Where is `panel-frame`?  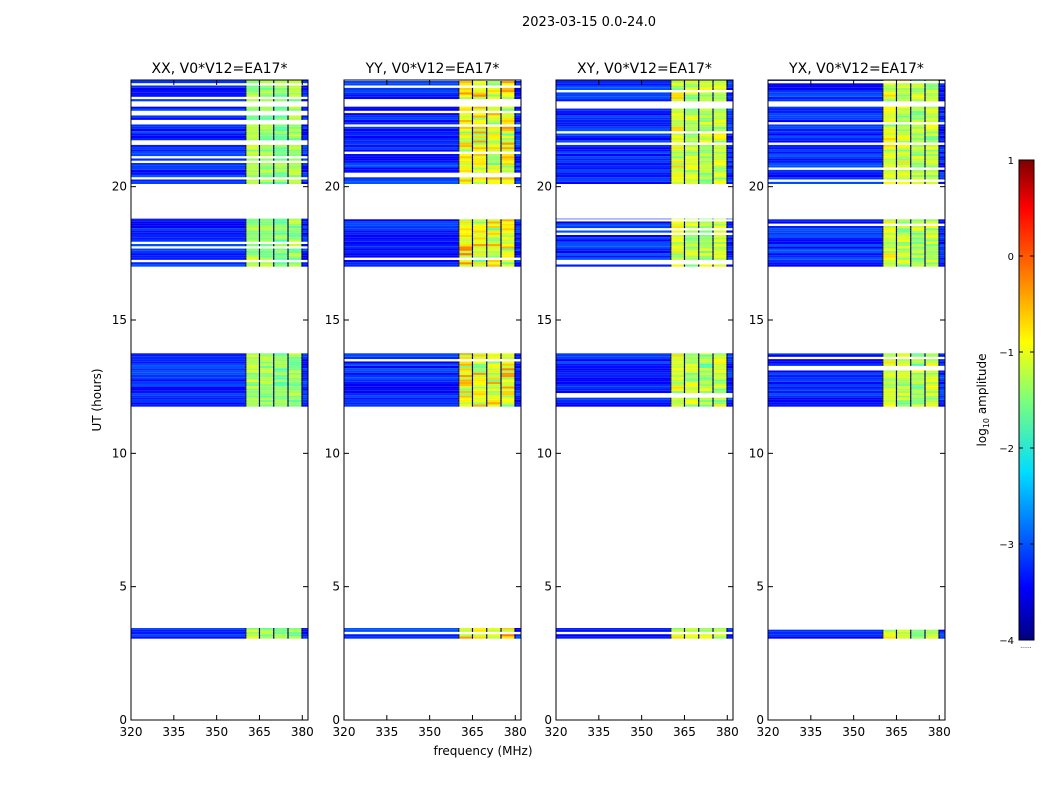 panel-frame is located at coordinates (432, 400).